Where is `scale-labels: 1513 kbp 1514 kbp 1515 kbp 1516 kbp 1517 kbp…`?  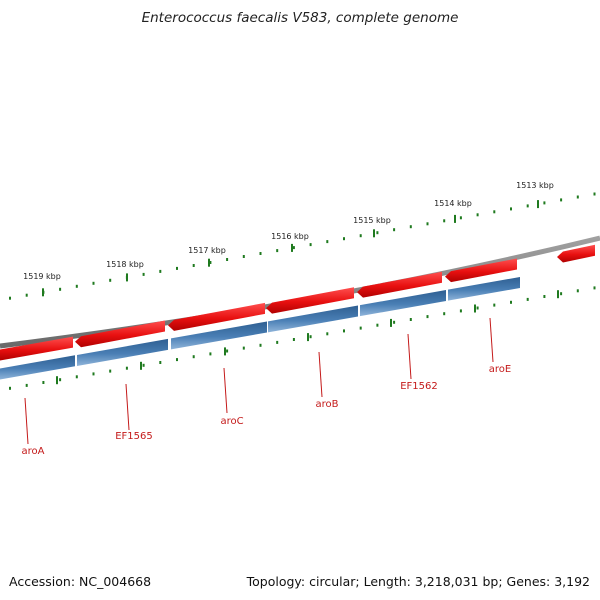
scale-labels: 1513 kbp 1514 kbp 1515 kbp 1516 kbp 1517 kbp… is located at coordinates (288, 231).